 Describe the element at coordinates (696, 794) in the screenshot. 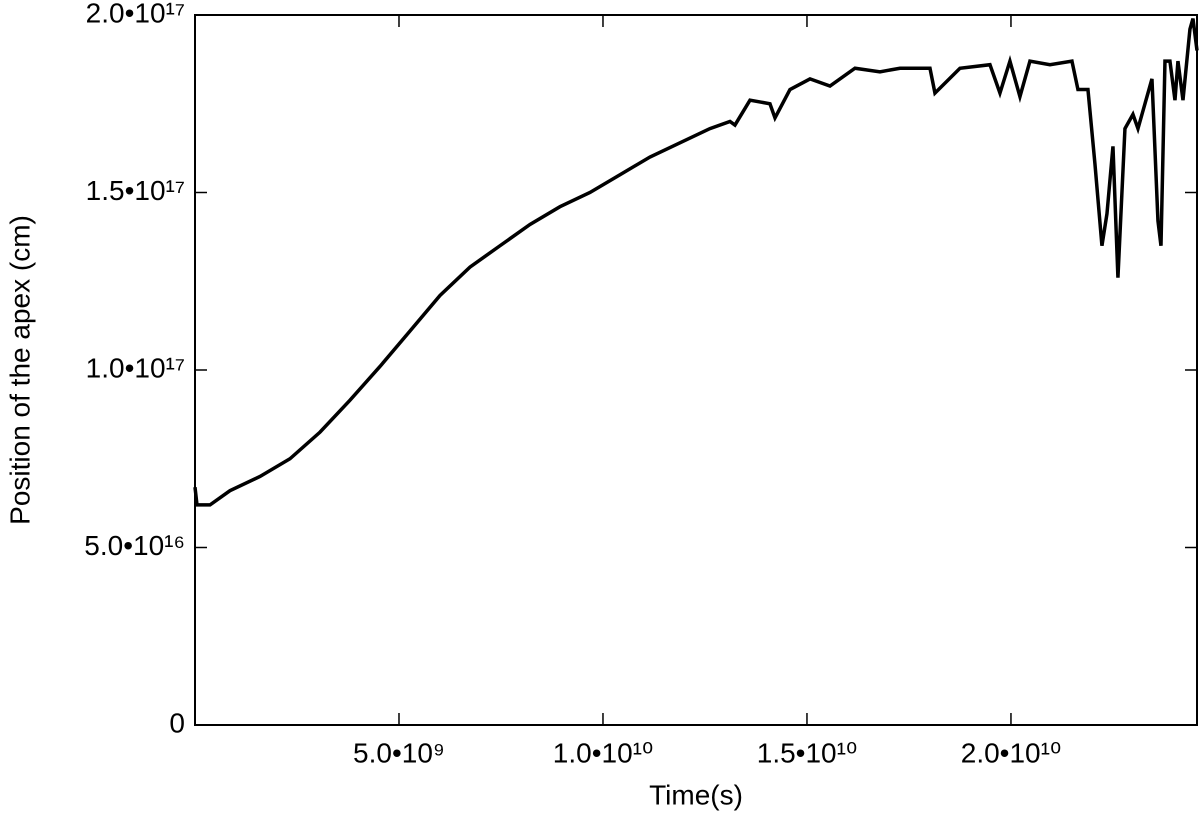

I see `x-axis-label: Time(s)` at that location.